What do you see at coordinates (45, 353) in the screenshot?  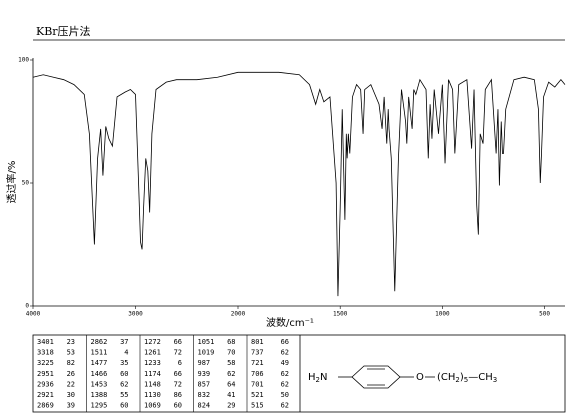 I see `peak-wavenumber: 3318` at bounding box center [45, 353].